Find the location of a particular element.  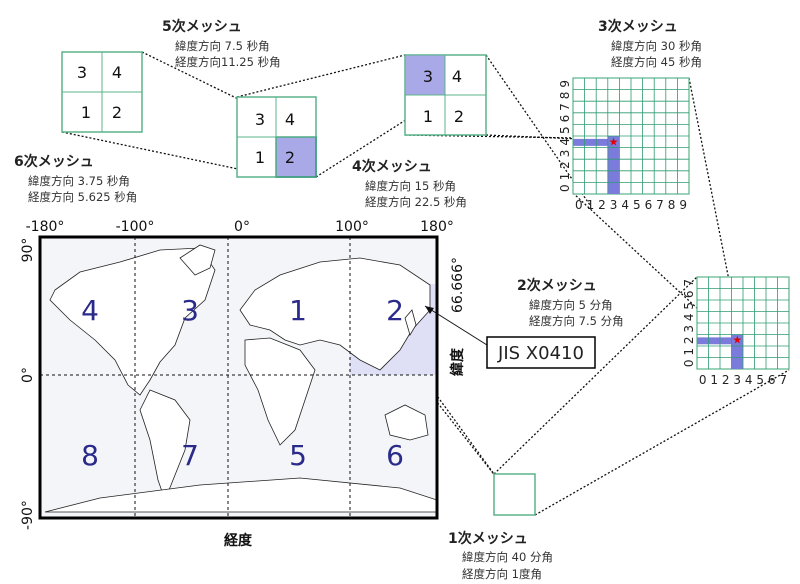

mesh6-lat: 緯度方向 3.75 秒角 is located at coordinates (79, 181).